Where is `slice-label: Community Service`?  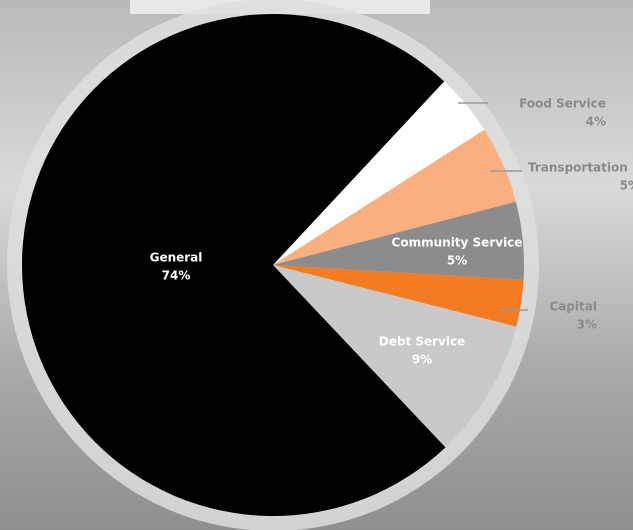
slice-label: Community Service is located at coordinates (457, 243).